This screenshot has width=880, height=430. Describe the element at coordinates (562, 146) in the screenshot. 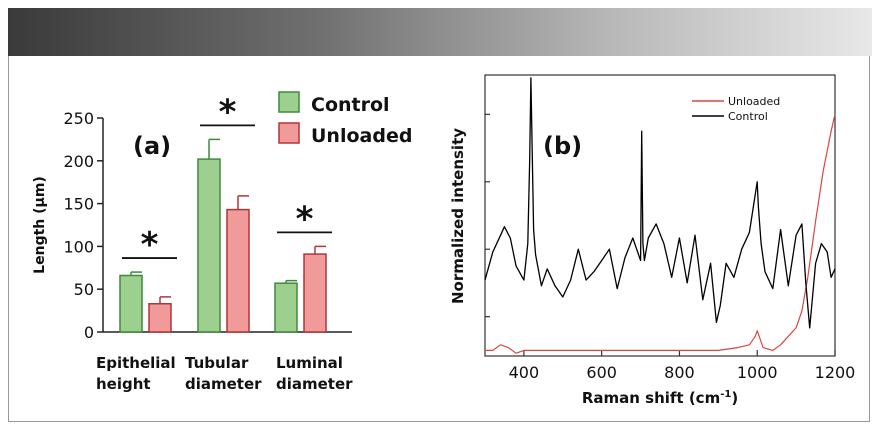

I see `panel-b-label: (b)` at that location.